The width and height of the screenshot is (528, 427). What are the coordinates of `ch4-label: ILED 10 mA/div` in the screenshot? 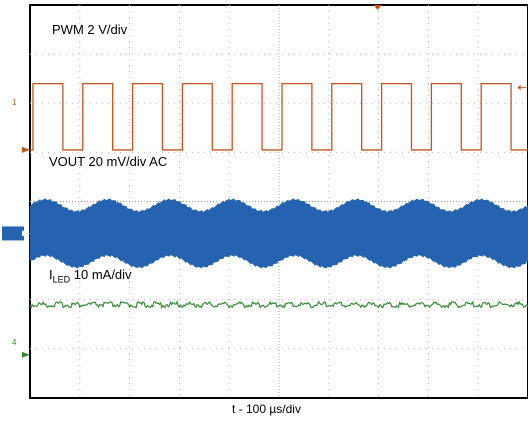 It's located at (90, 276).